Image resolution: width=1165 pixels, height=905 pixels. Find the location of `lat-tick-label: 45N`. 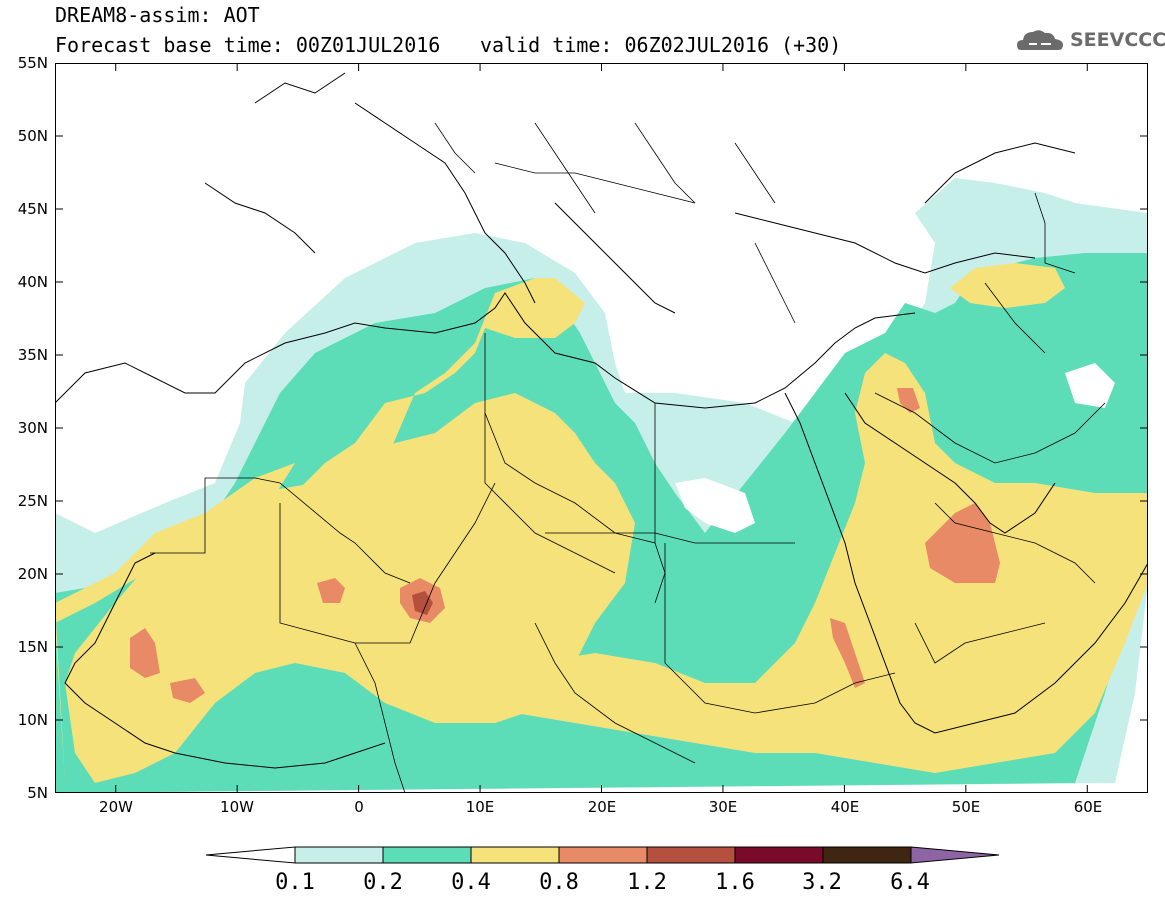

lat-tick-label: 45N is located at coordinates (32, 209).